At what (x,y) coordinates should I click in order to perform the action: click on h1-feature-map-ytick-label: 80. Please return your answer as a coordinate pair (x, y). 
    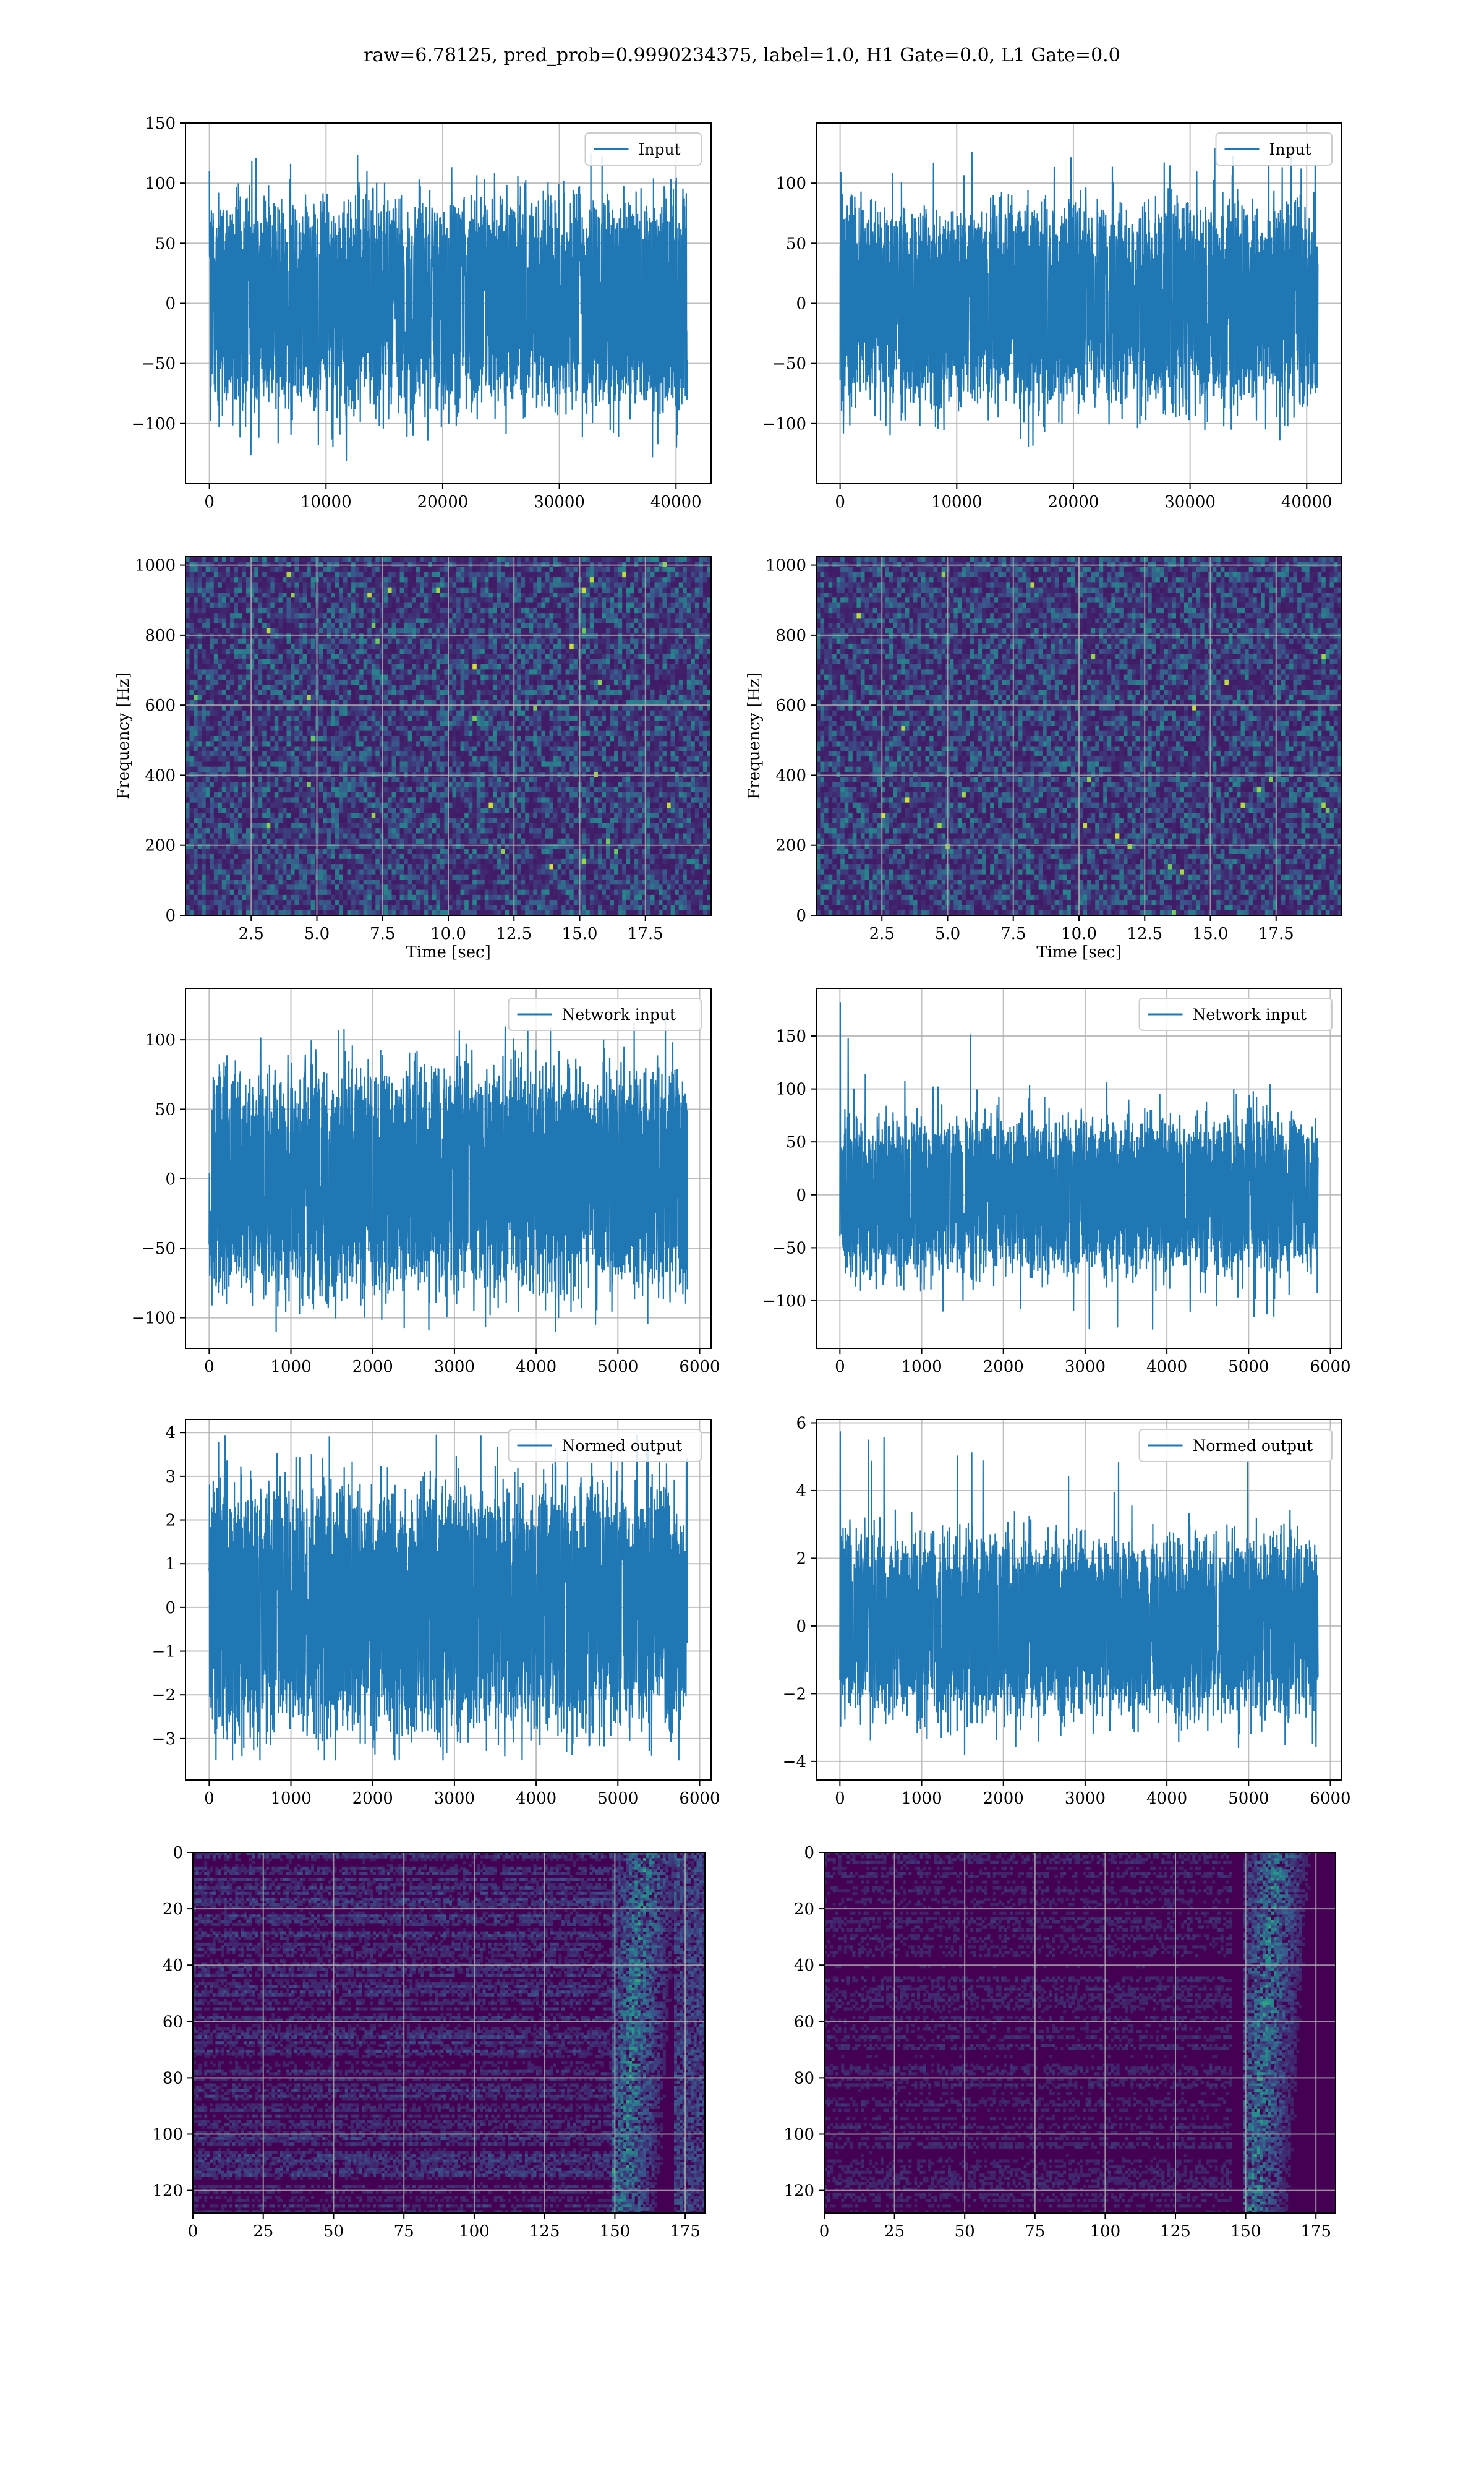
    Looking at the image, I should click on (173, 2078).